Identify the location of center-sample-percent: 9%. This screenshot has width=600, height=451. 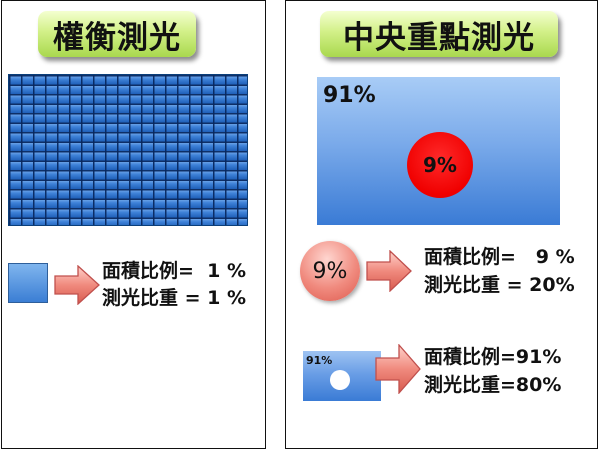
(330, 271).